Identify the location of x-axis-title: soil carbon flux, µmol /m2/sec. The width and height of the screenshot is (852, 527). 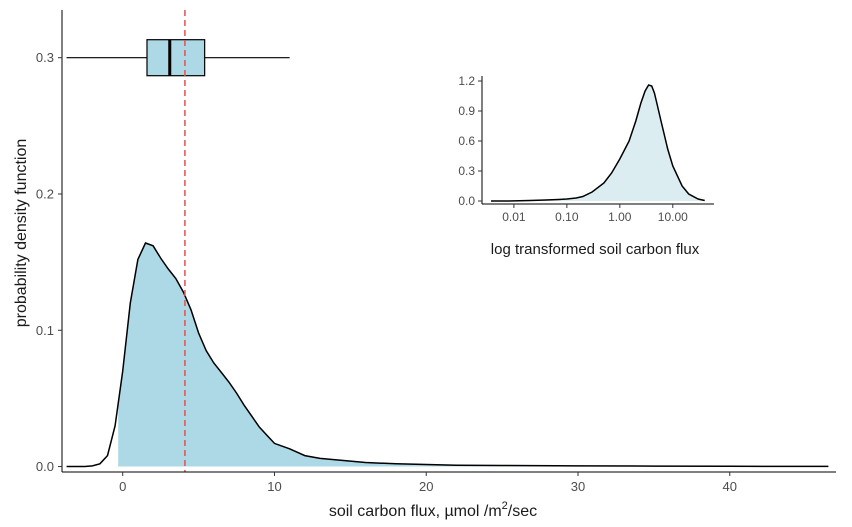
(433, 510).